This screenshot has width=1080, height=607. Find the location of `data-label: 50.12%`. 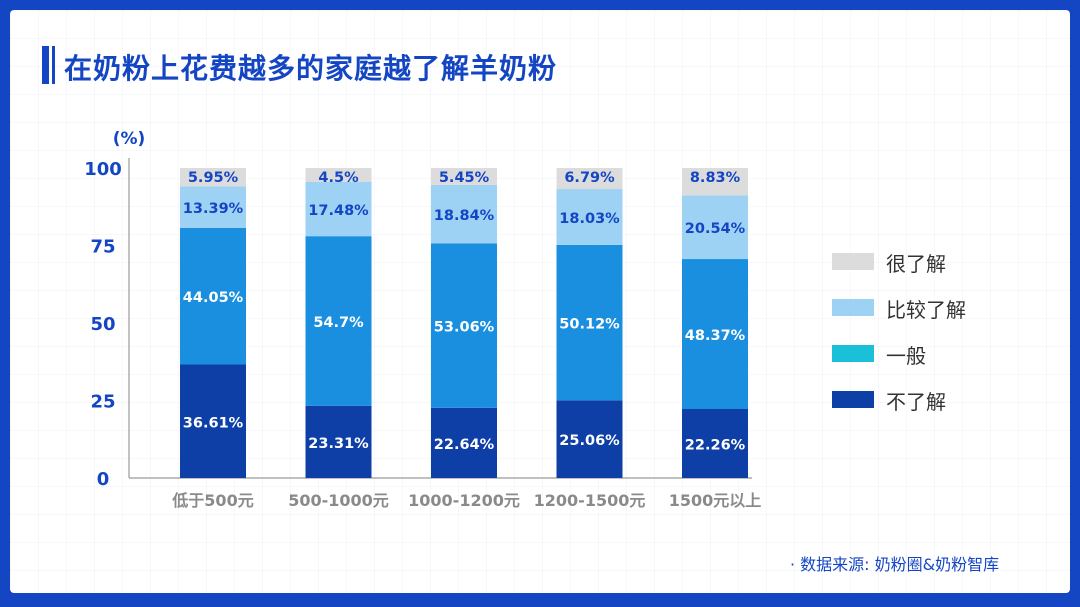

data-label: 50.12% is located at coordinates (589, 325).